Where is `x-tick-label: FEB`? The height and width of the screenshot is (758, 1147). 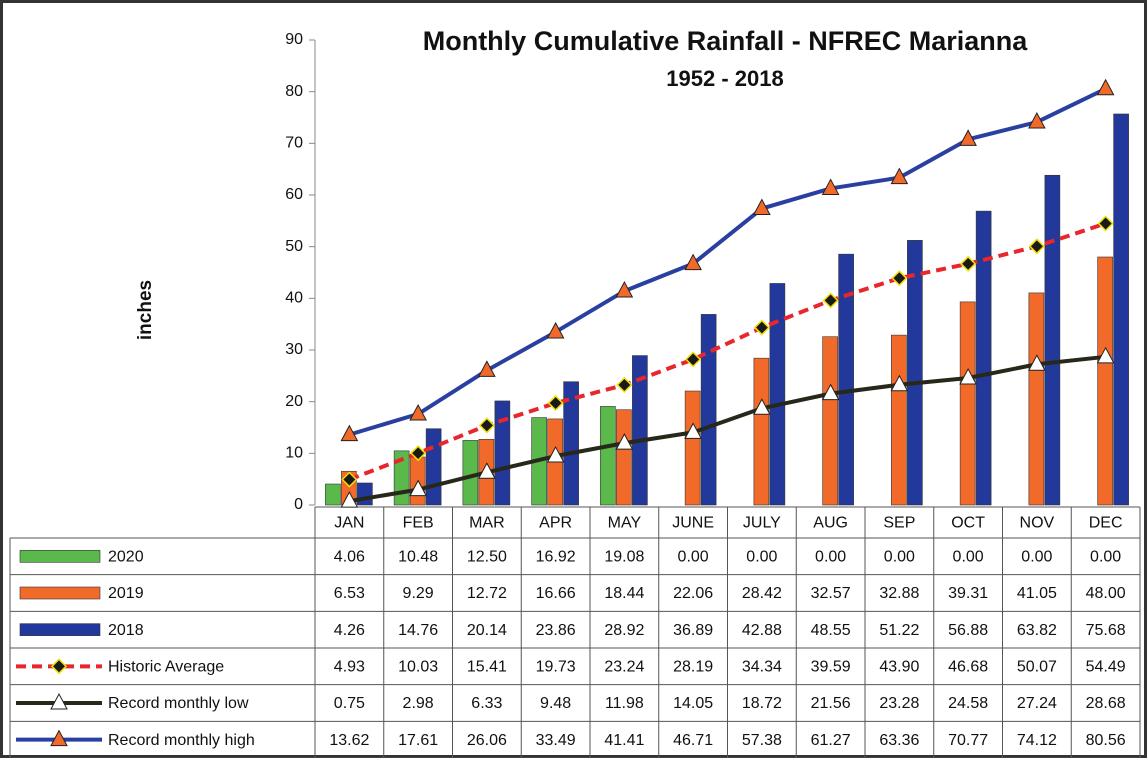
x-tick-label: FEB is located at coordinates (418, 523).